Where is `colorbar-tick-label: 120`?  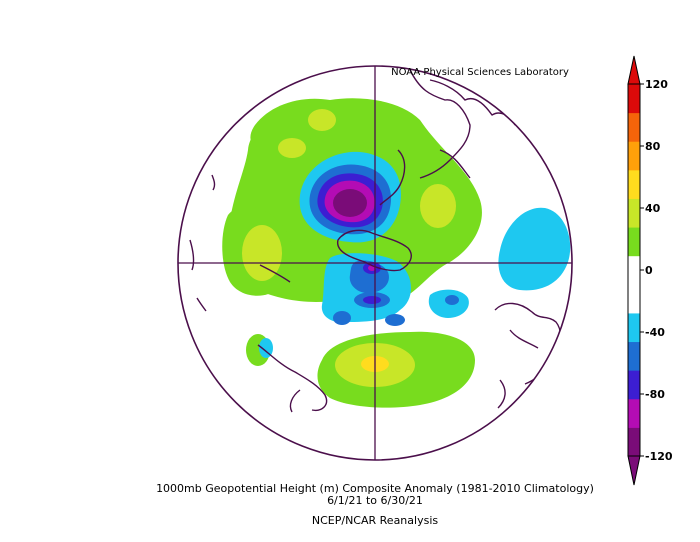
colorbar-tick-label: 120 is located at coordinates (656, 84).